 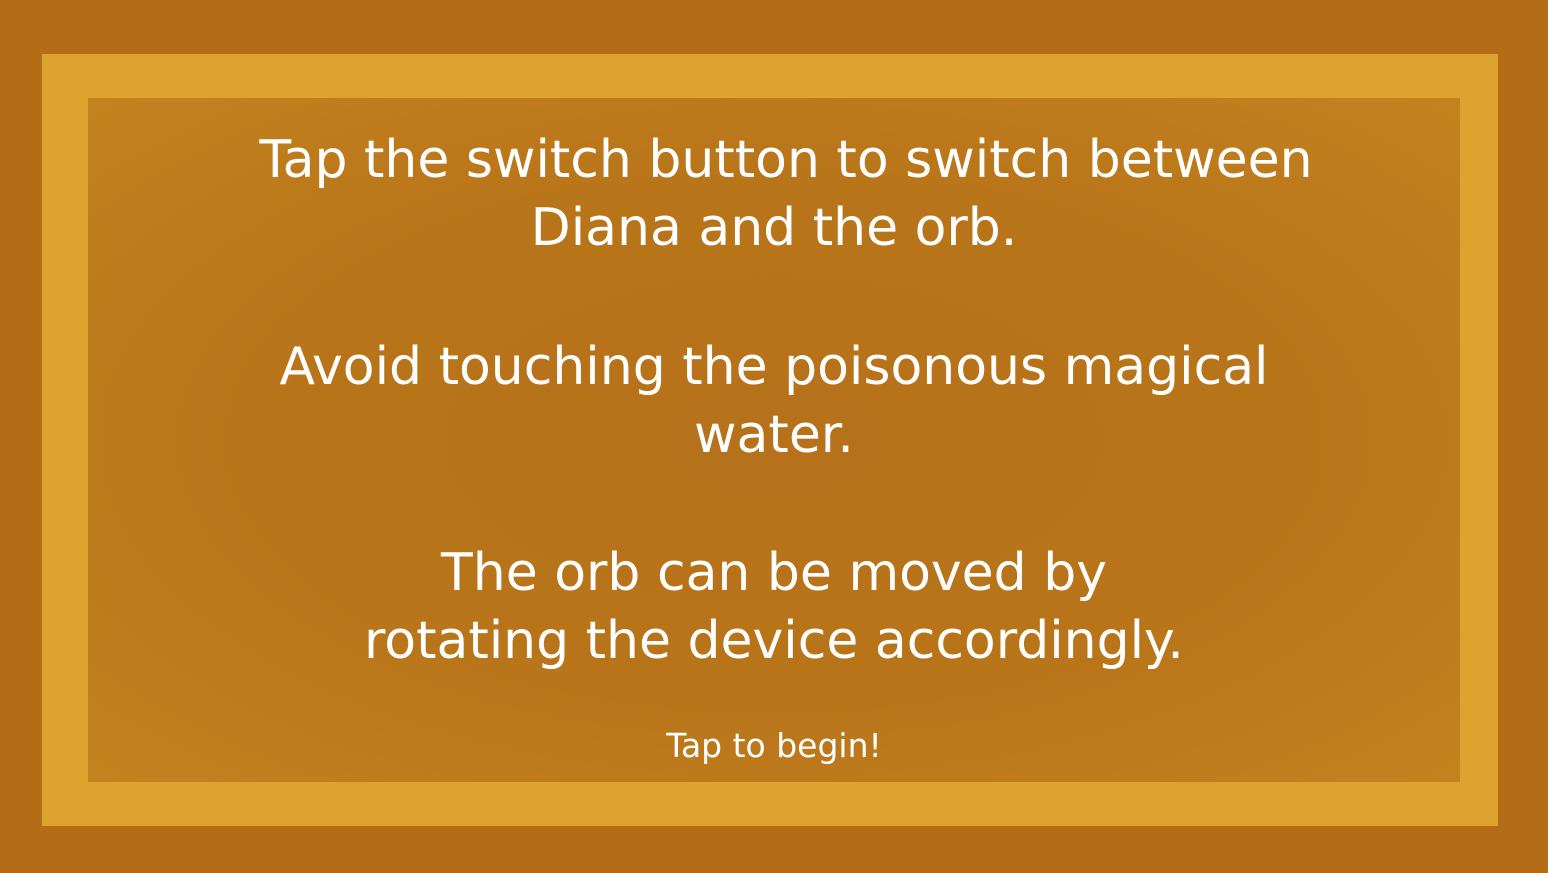 What do you see at coordinates (786, 160) in the screenshot?
I see `instruction-line-switch: Tap the switch button to switch between` at bounding box center [786, 160].